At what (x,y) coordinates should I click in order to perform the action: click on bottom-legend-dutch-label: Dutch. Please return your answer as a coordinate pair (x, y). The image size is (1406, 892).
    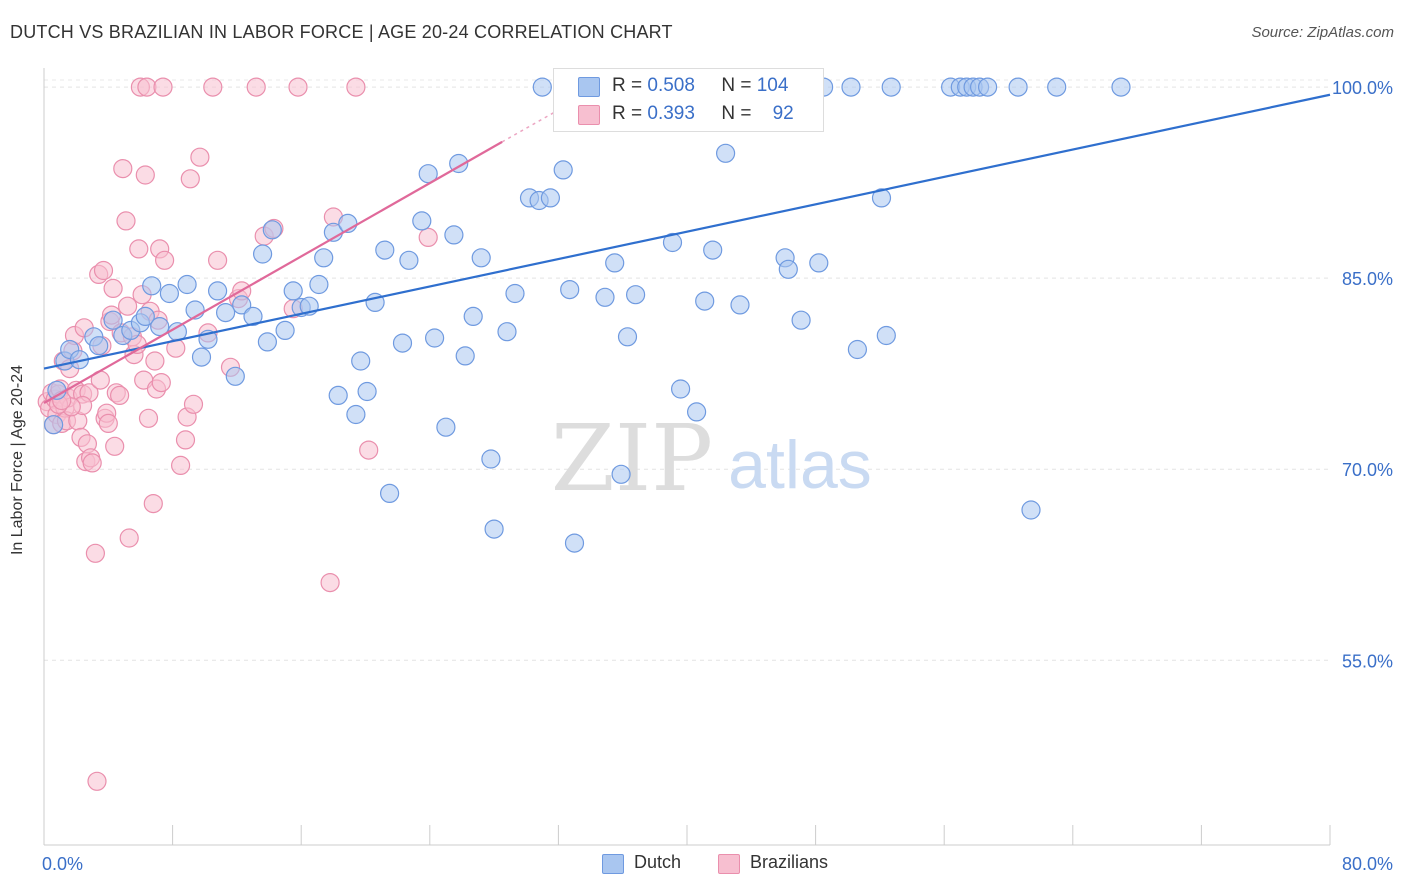
    Looking at the image, I should click on (658, 862).